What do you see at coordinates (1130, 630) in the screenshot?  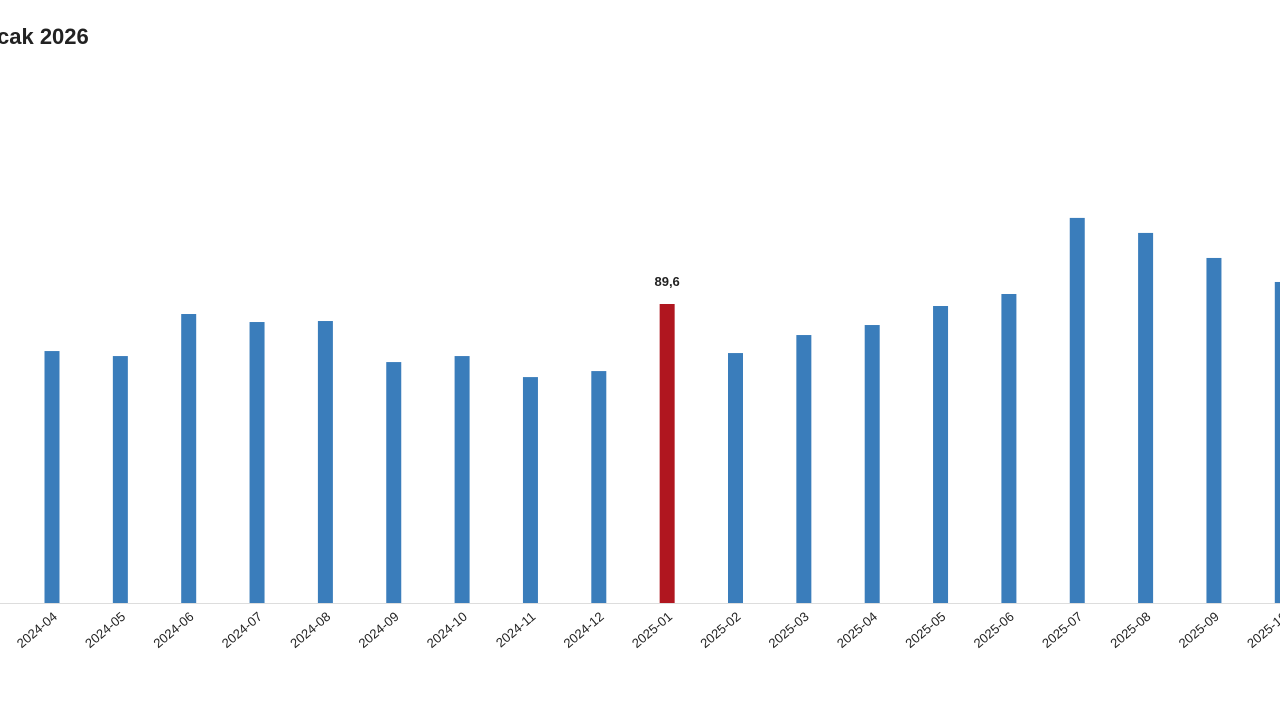 I see `x-tick-label: 2025-08` at bounding box center [1130, 630].